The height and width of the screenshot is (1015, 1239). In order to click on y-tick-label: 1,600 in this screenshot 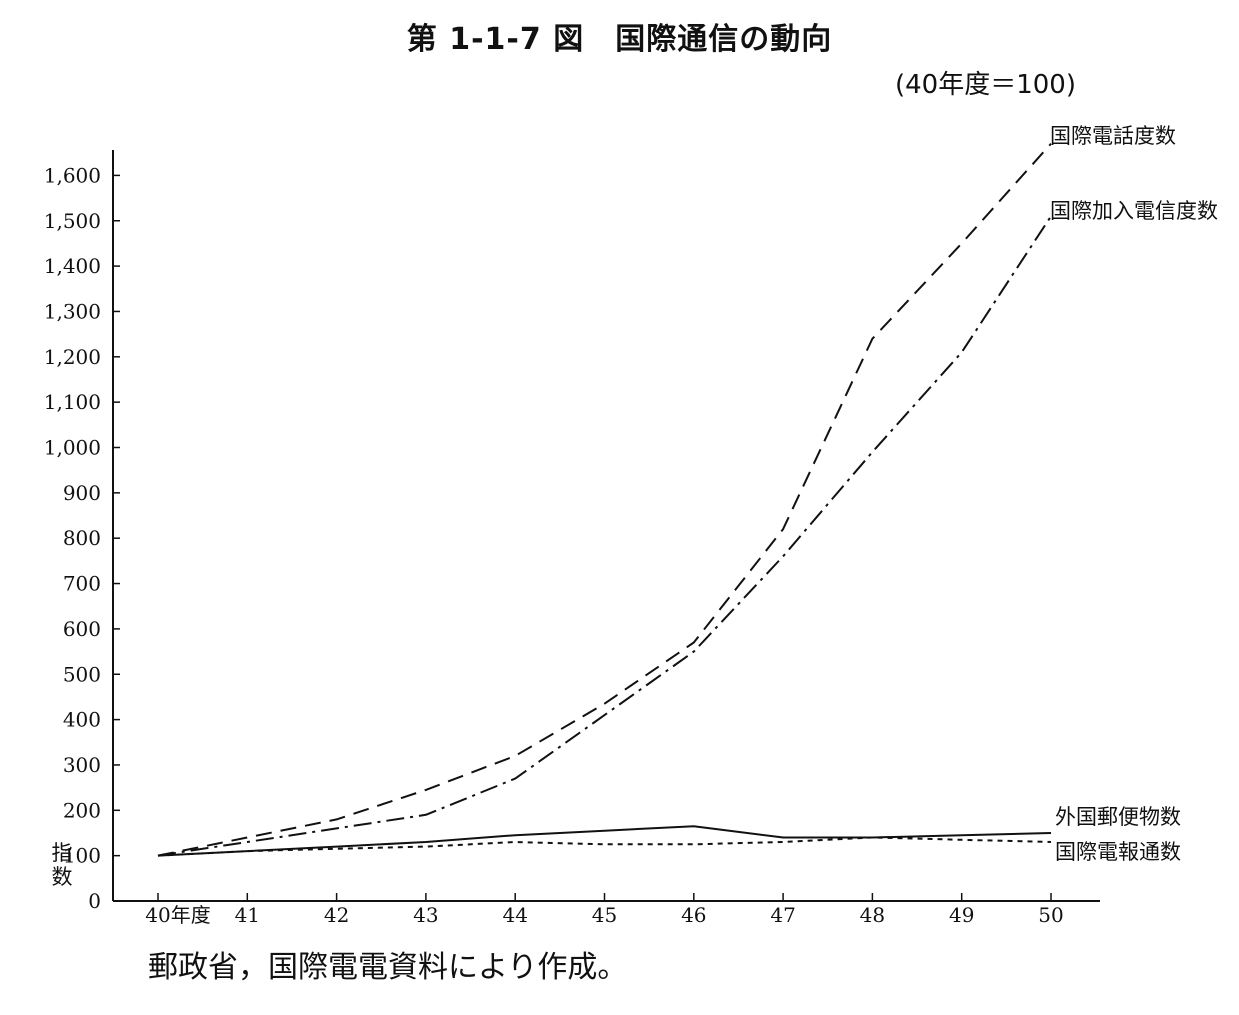, I will do `click(72, 175)`.